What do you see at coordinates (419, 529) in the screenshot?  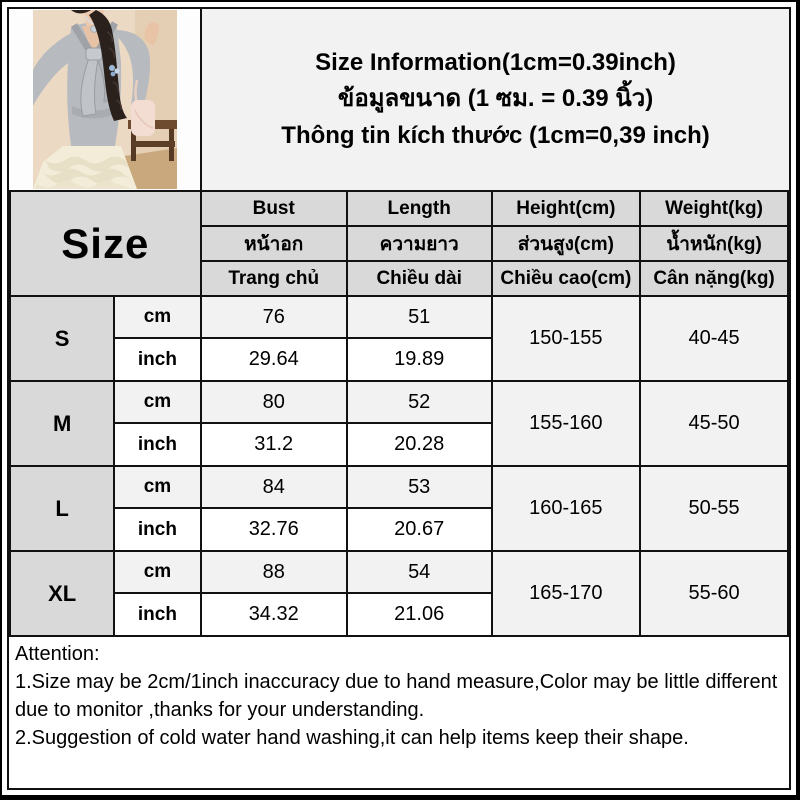 I see `length-inch-l: 20.67` at bounding box center [419, 529].